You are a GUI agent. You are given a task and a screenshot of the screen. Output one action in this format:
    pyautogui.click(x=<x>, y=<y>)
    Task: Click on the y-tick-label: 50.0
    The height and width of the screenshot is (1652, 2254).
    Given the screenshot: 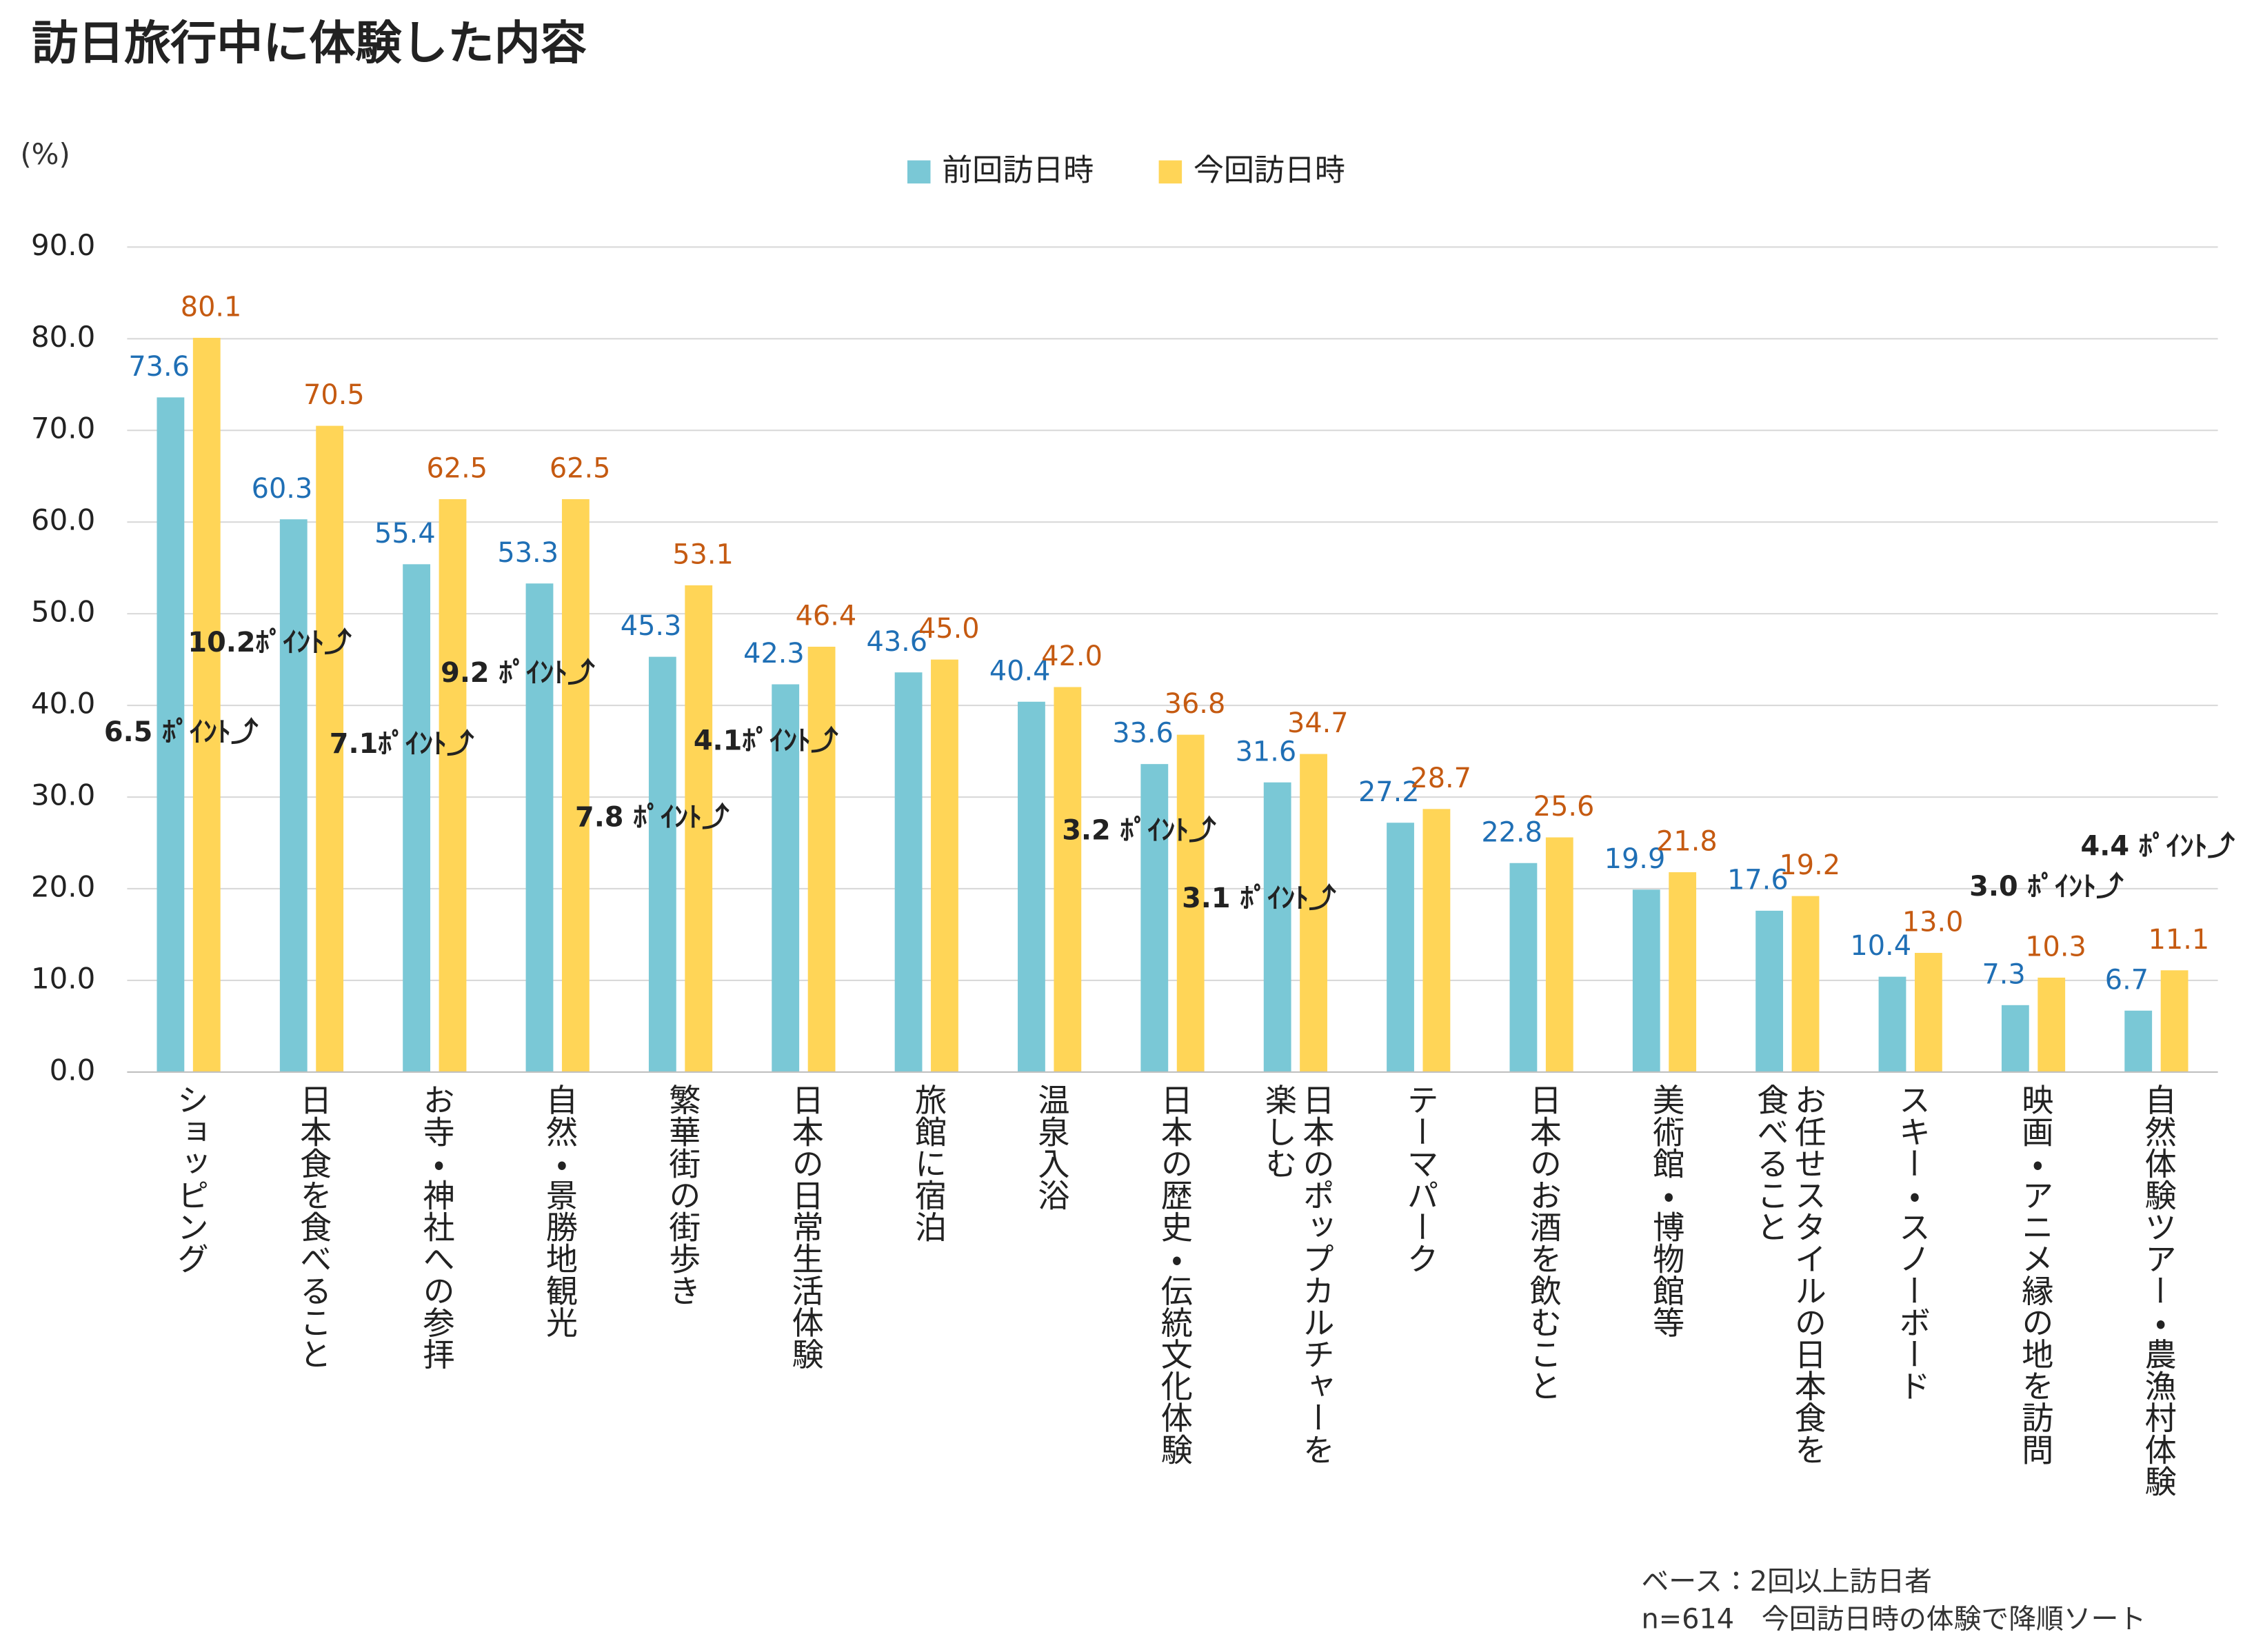 What is the action you would take?
    pyautogui.click(x=63, y=612)
    